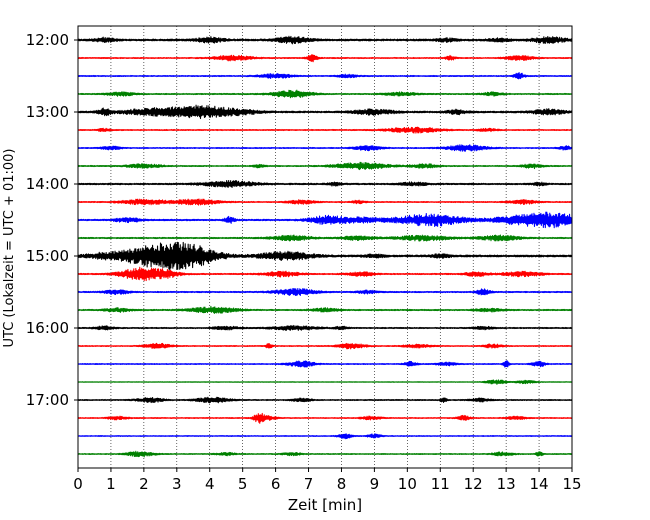  I want to click on y-tick-label: 16:00, so click(47, 328).